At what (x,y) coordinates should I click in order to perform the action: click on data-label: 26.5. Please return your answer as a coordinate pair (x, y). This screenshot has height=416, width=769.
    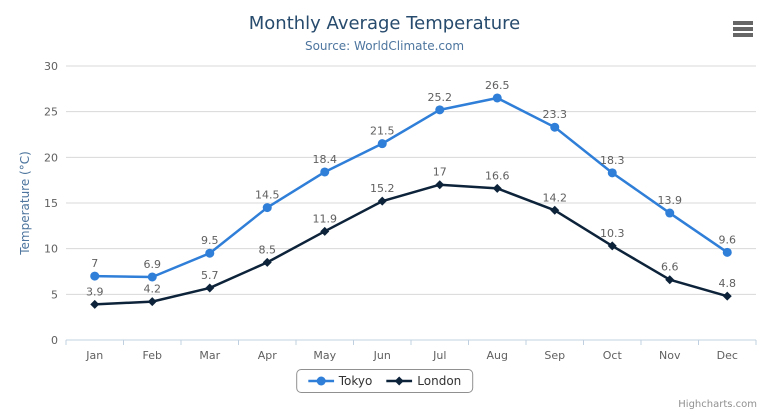
    Looking at the image, I should click on (497, 85).